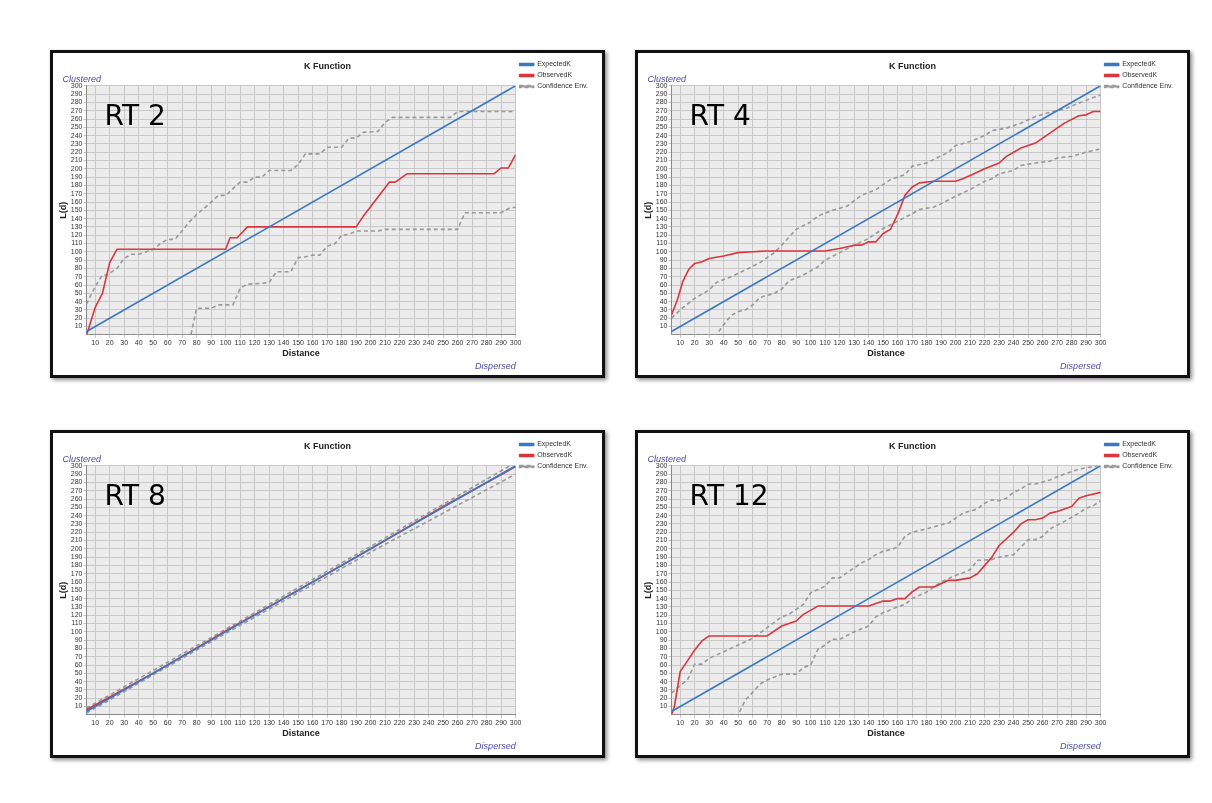 The height and width of the screenshot is (803, 1212). What do you see at coordinates (729, 496) in the screenshot?
I see `annotation: RT 12` at bounding box center [729, 496].